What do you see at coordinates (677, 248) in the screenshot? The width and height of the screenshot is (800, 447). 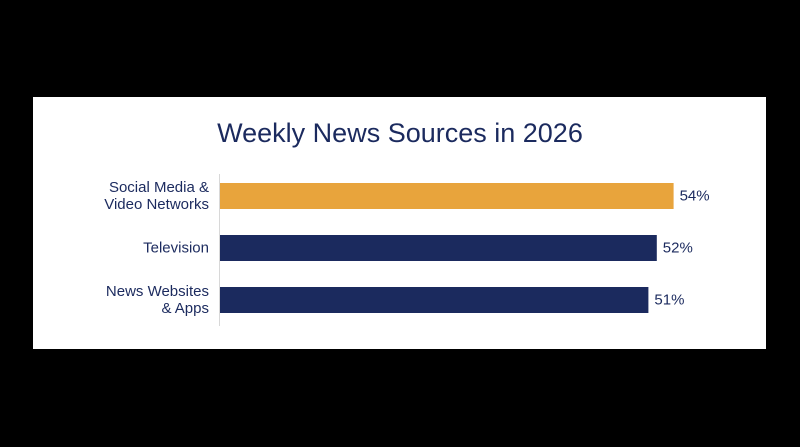 I see `value-label: 52%` at bounding box center [677, 248].